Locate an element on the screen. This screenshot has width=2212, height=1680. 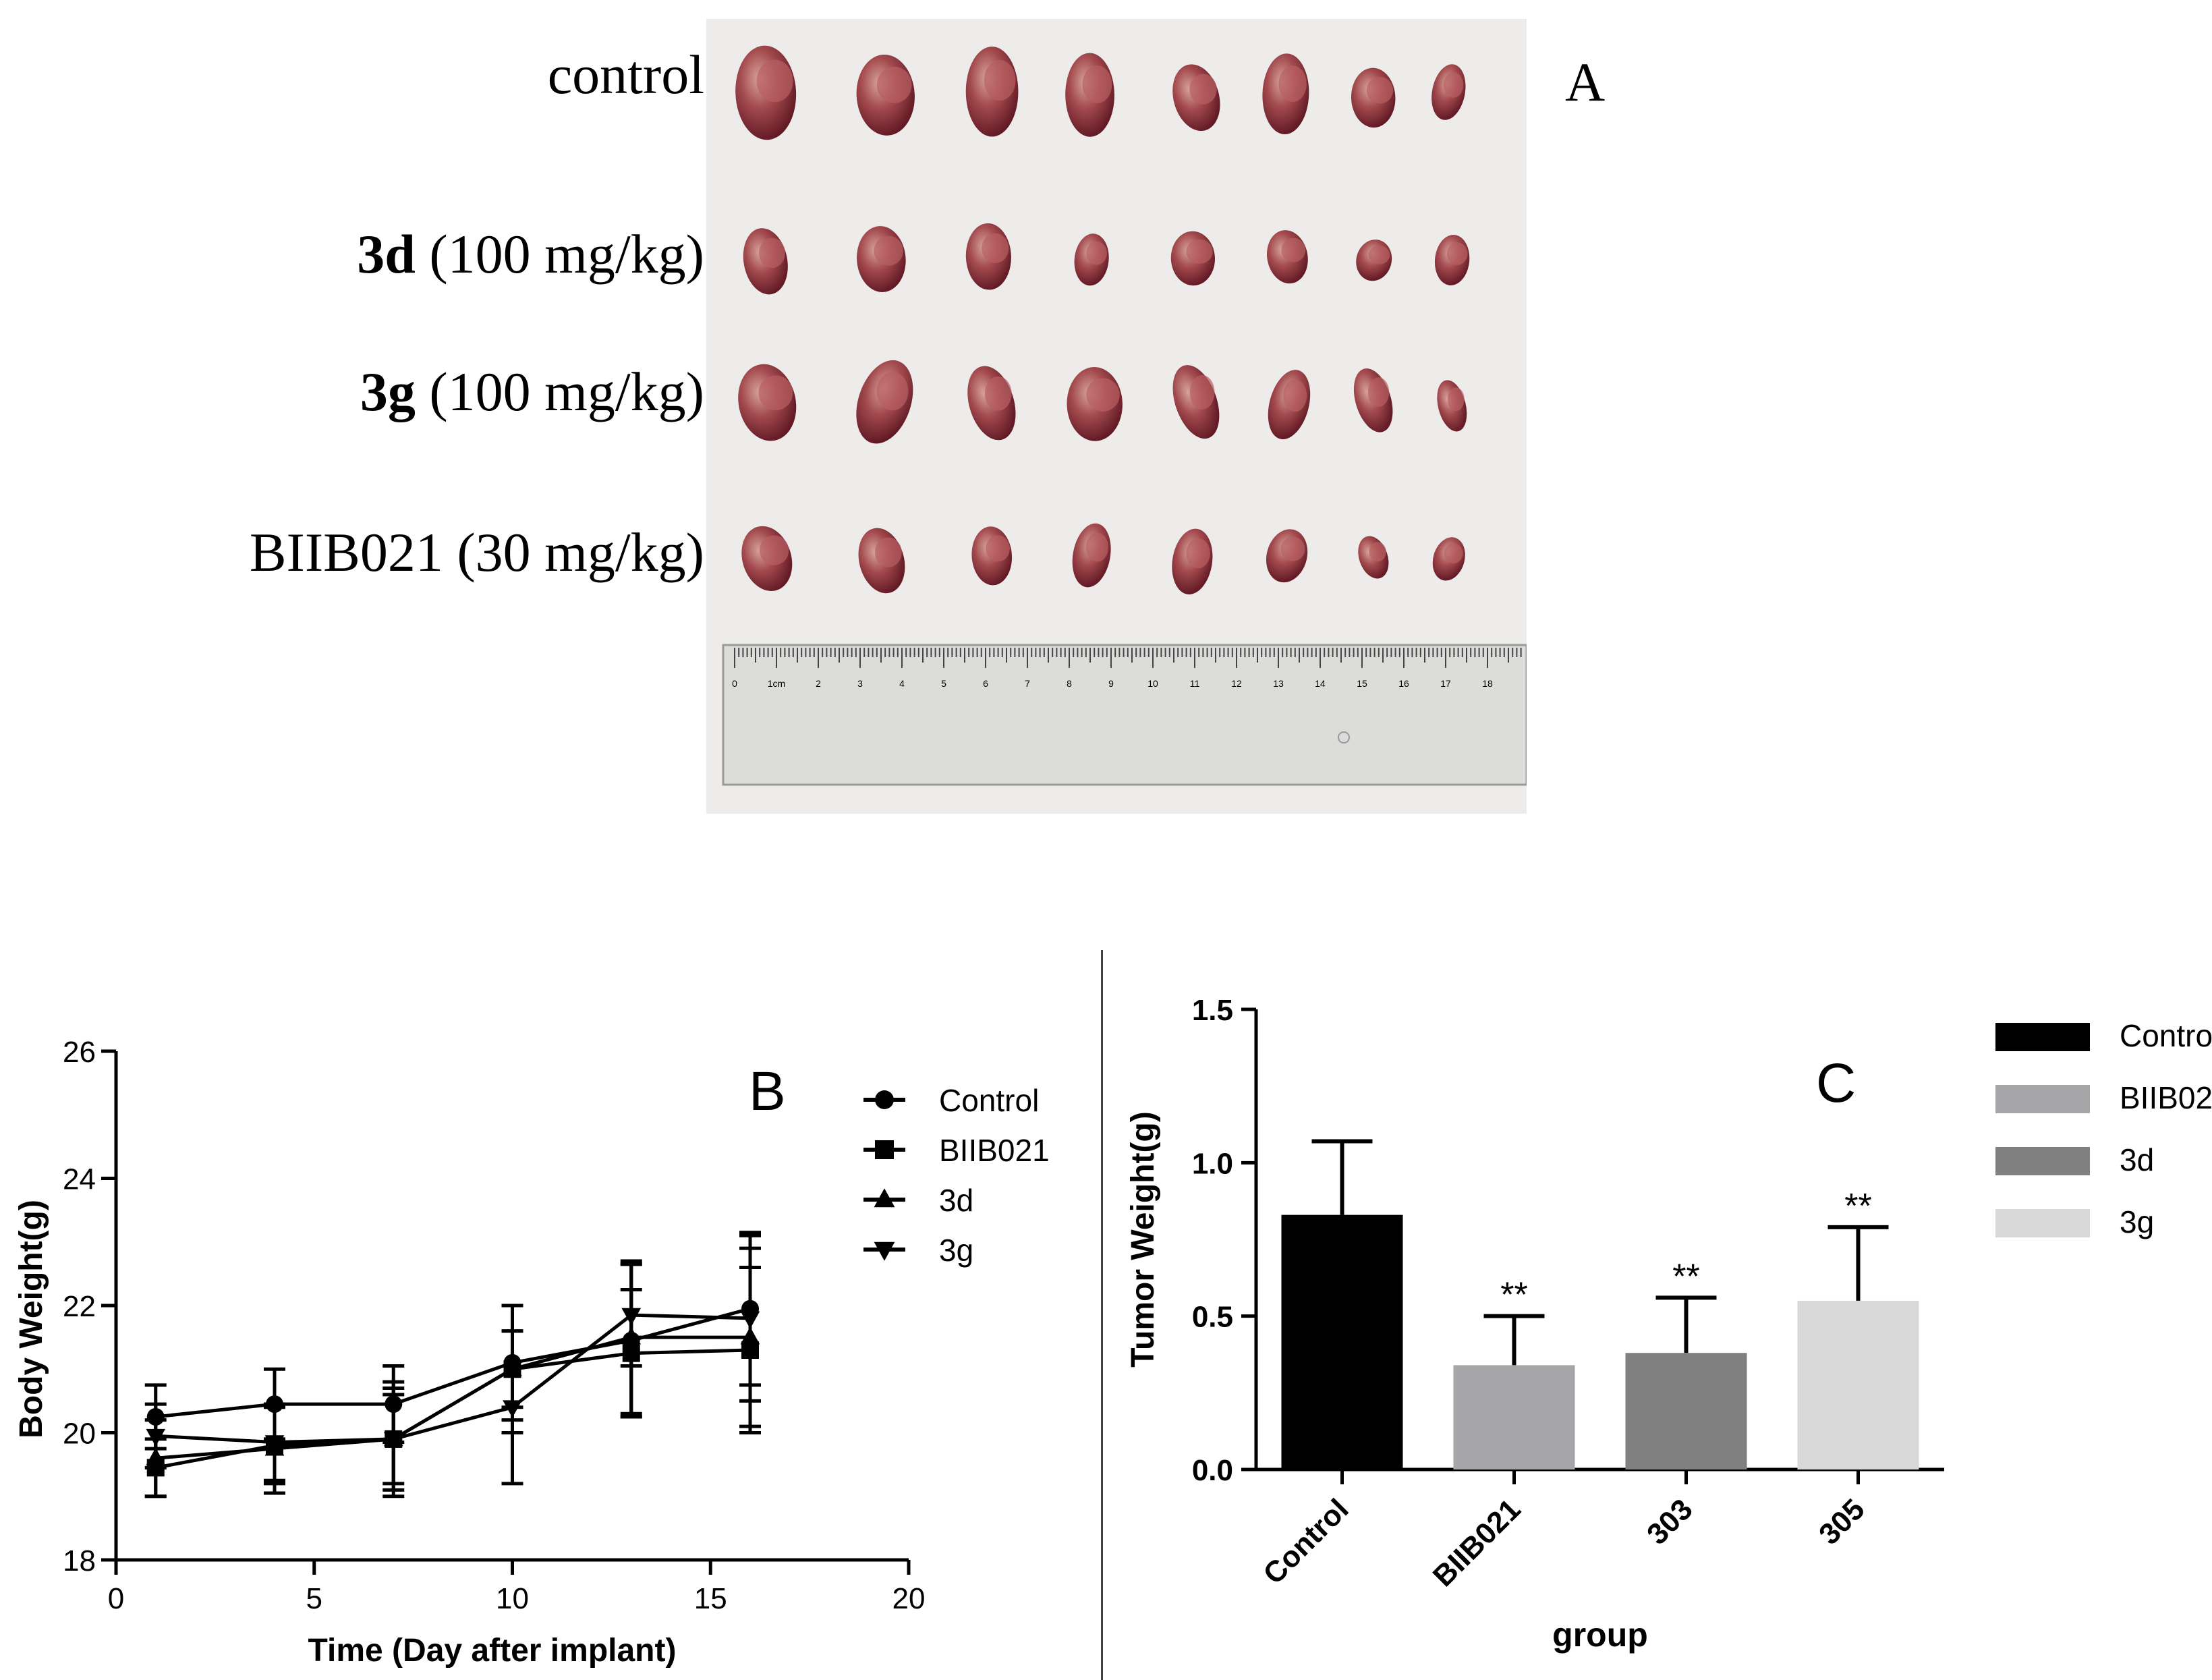
y-tick-label: 1.0 is located at coordinates (1212, 1163).